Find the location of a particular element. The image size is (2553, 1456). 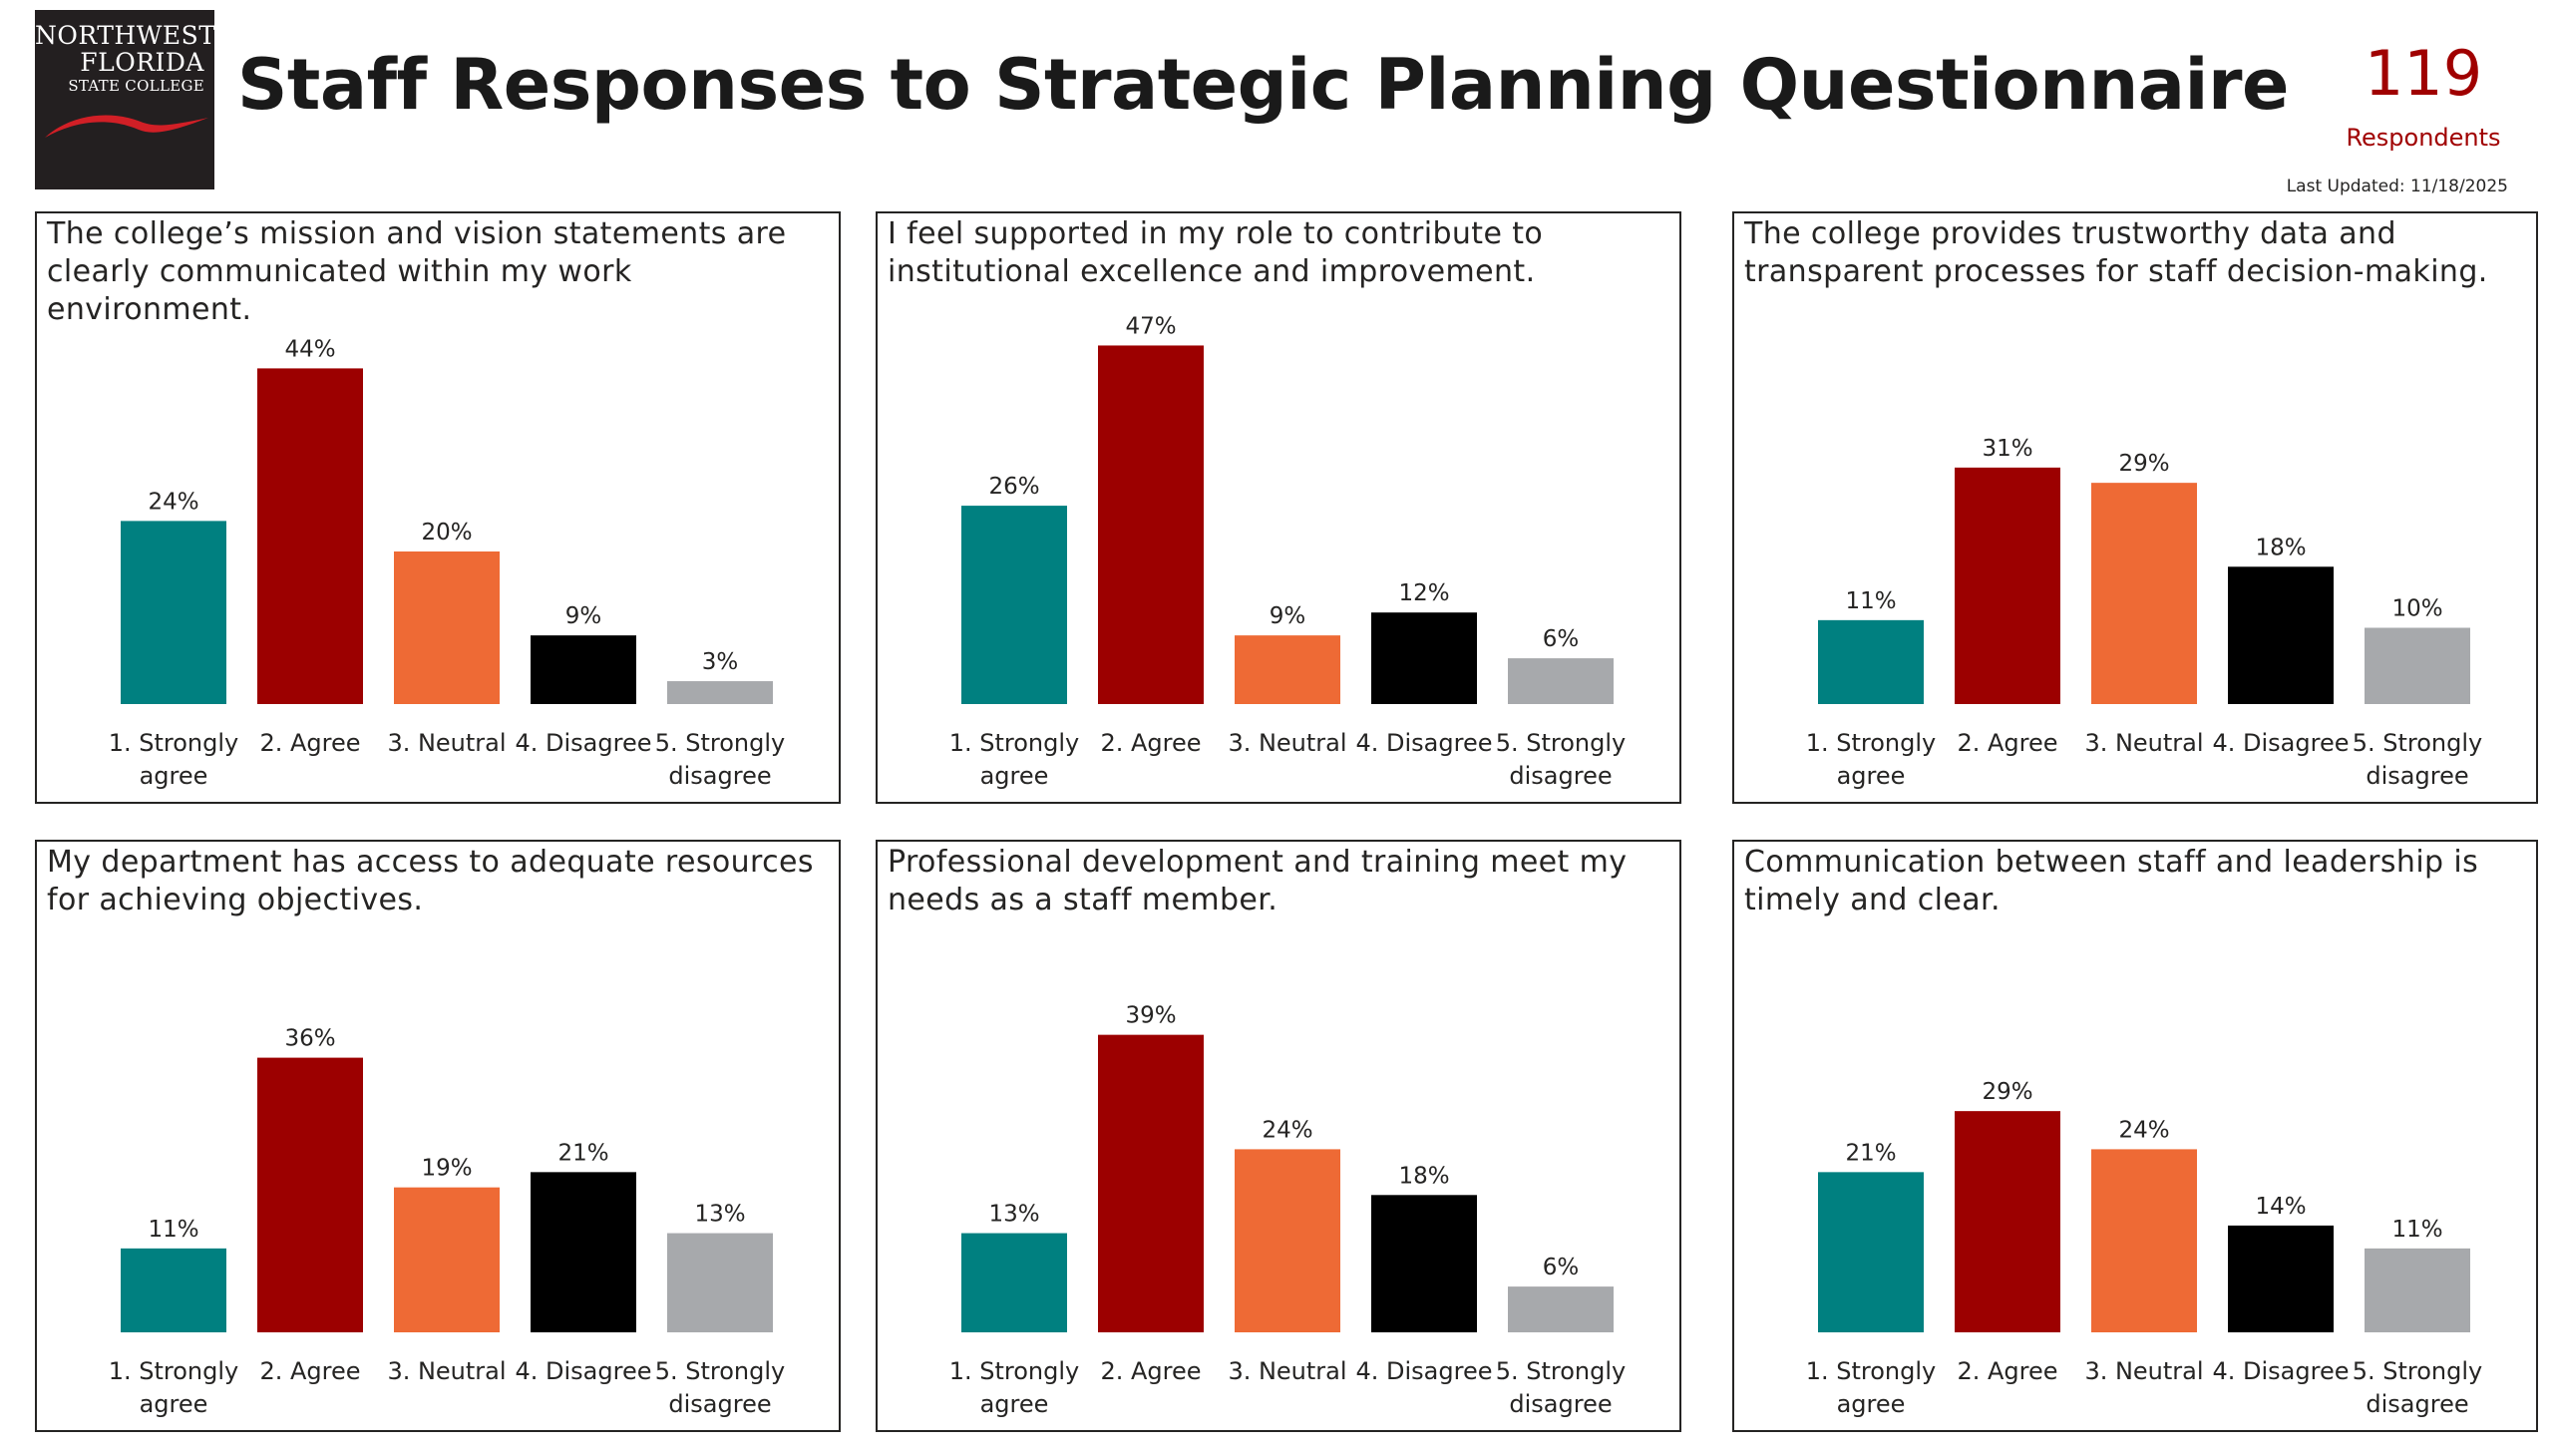

logo-line-3: STATE COLLEGE is located at coordinates (136, 86).